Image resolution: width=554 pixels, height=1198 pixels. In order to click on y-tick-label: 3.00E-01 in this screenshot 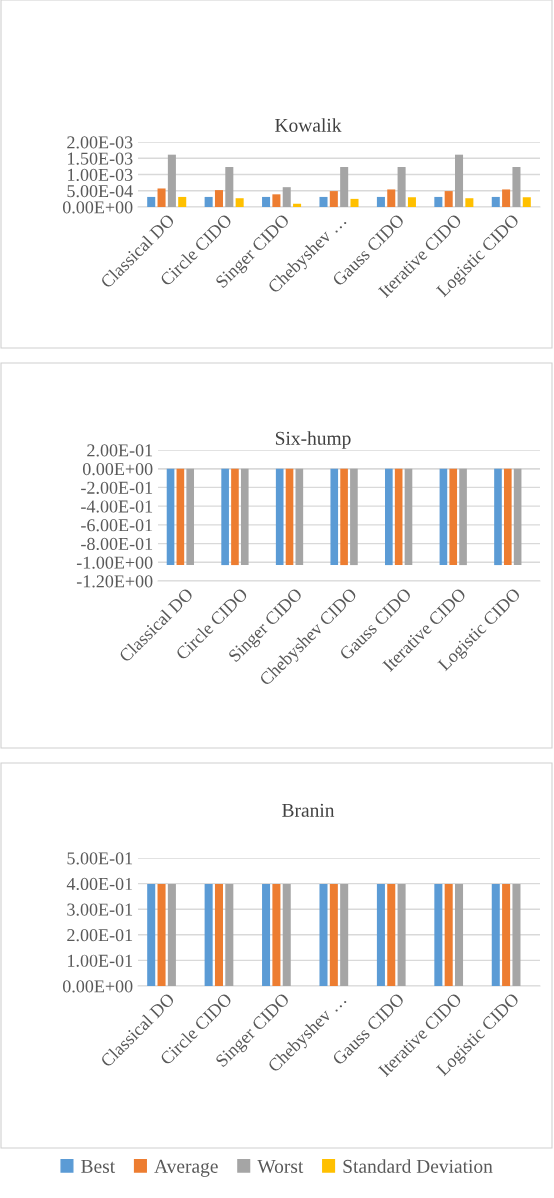, I will do `click(100, 909)`.